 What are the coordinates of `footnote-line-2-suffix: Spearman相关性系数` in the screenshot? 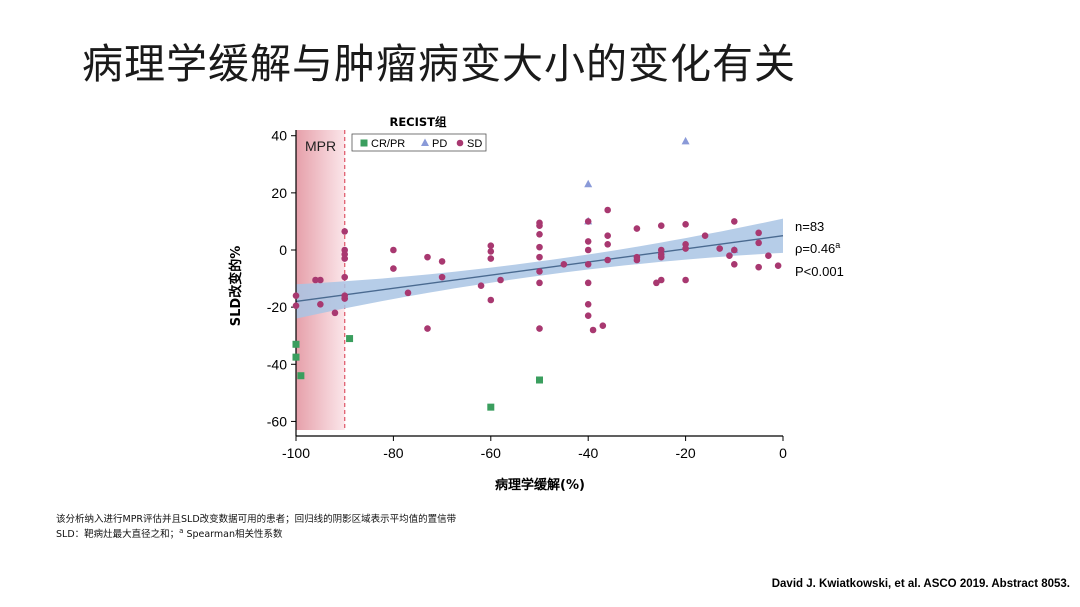 It's located at (233, 534).